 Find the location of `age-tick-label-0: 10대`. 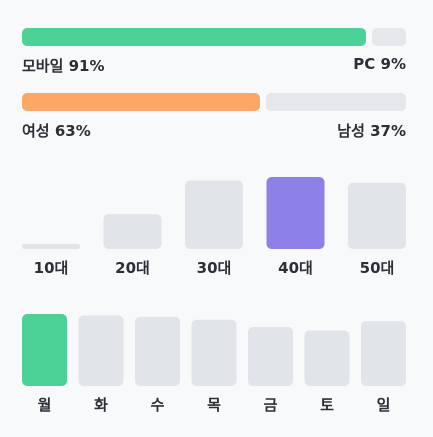

age-tick-label-0: 10대 is located at coordinates (51, 268).